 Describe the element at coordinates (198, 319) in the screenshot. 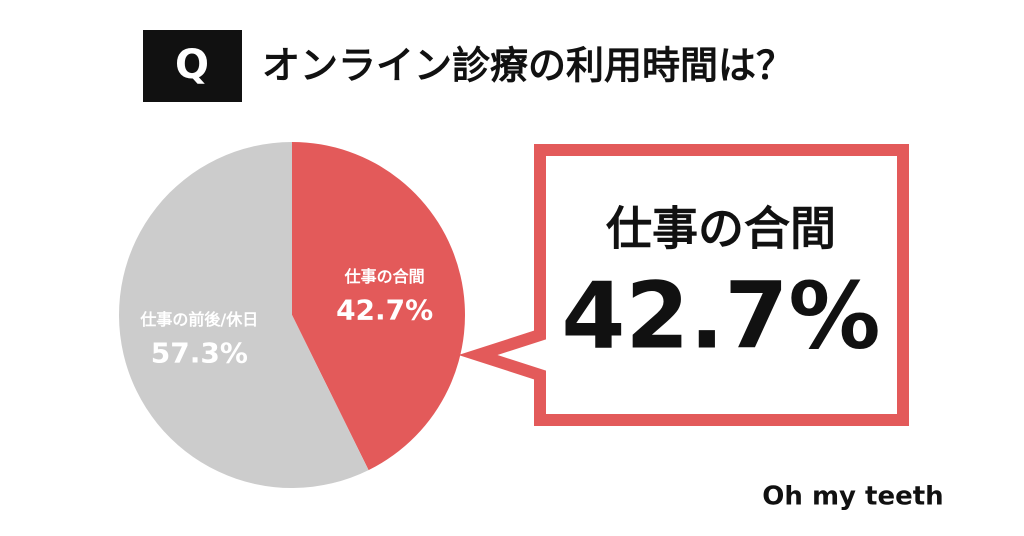

I see `slice-category: 仕事の前後/休日` at that location.